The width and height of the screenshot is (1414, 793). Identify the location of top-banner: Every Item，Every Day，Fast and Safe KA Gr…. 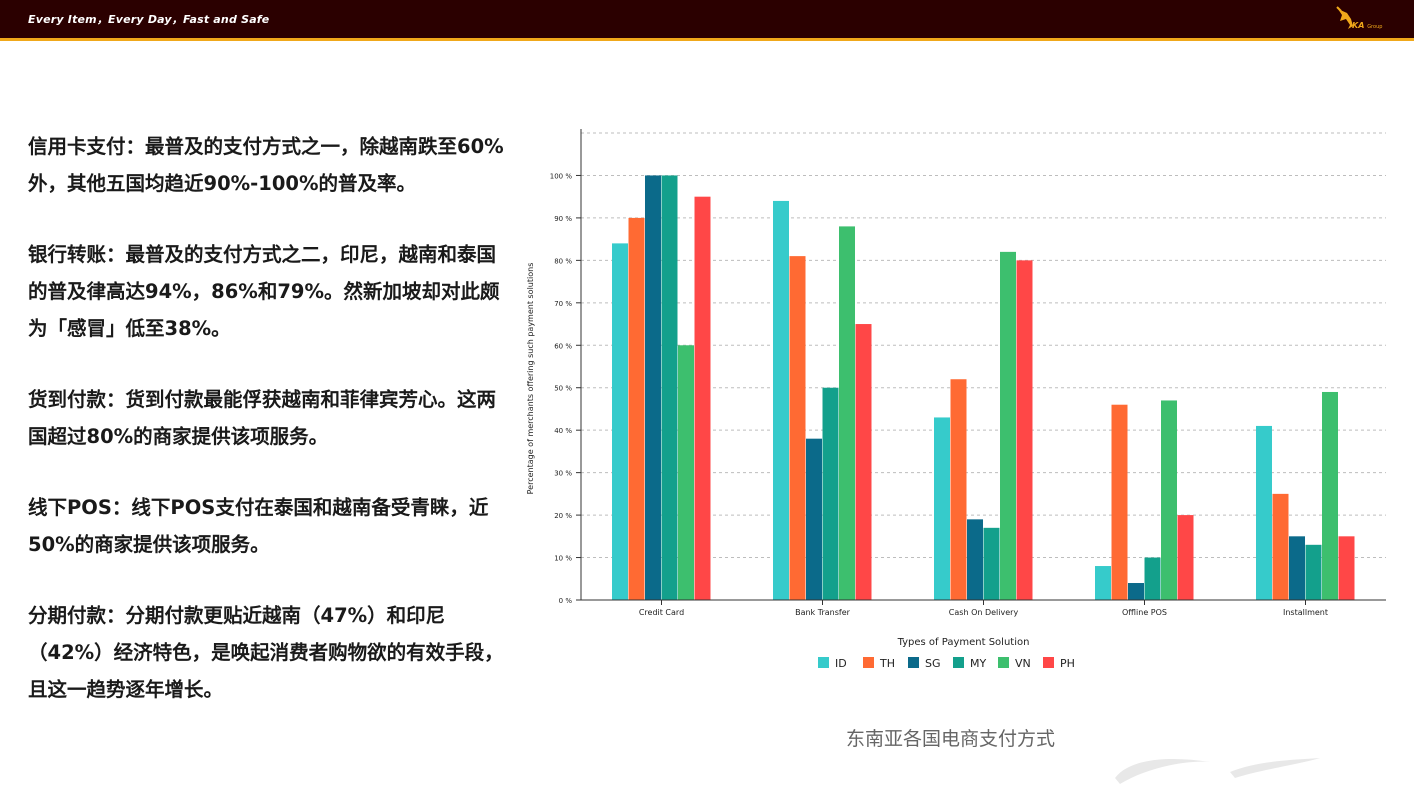
(707, 20).